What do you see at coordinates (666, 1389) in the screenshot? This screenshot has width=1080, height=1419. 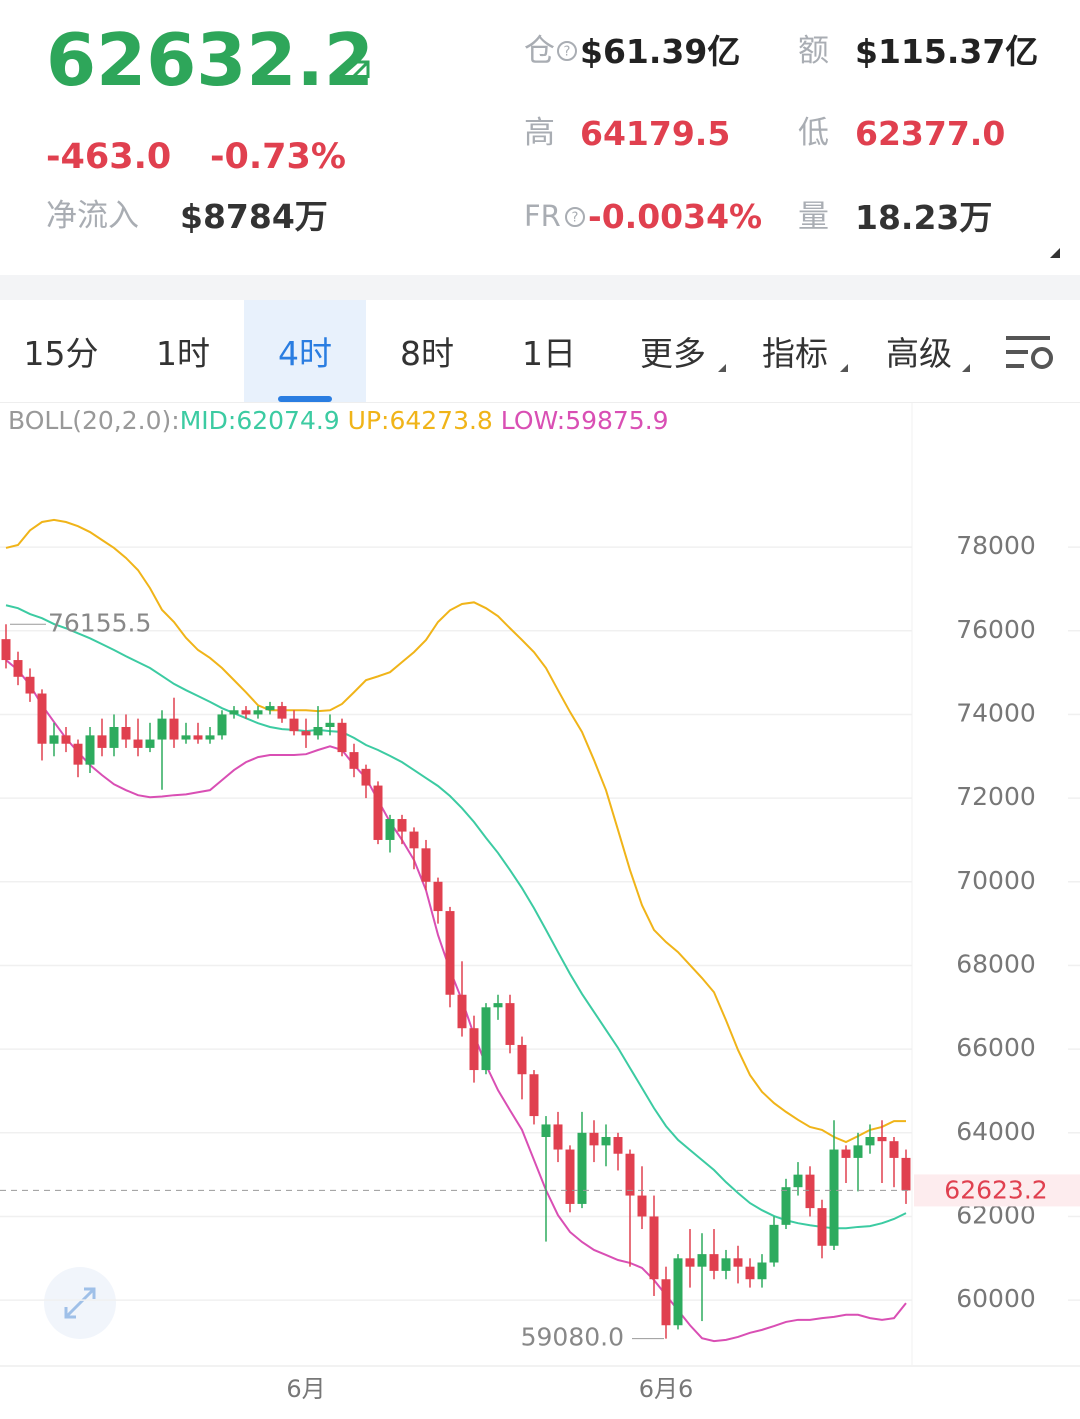 I see `x-tick-label: 6月6` at bounding box center [666, 1389].